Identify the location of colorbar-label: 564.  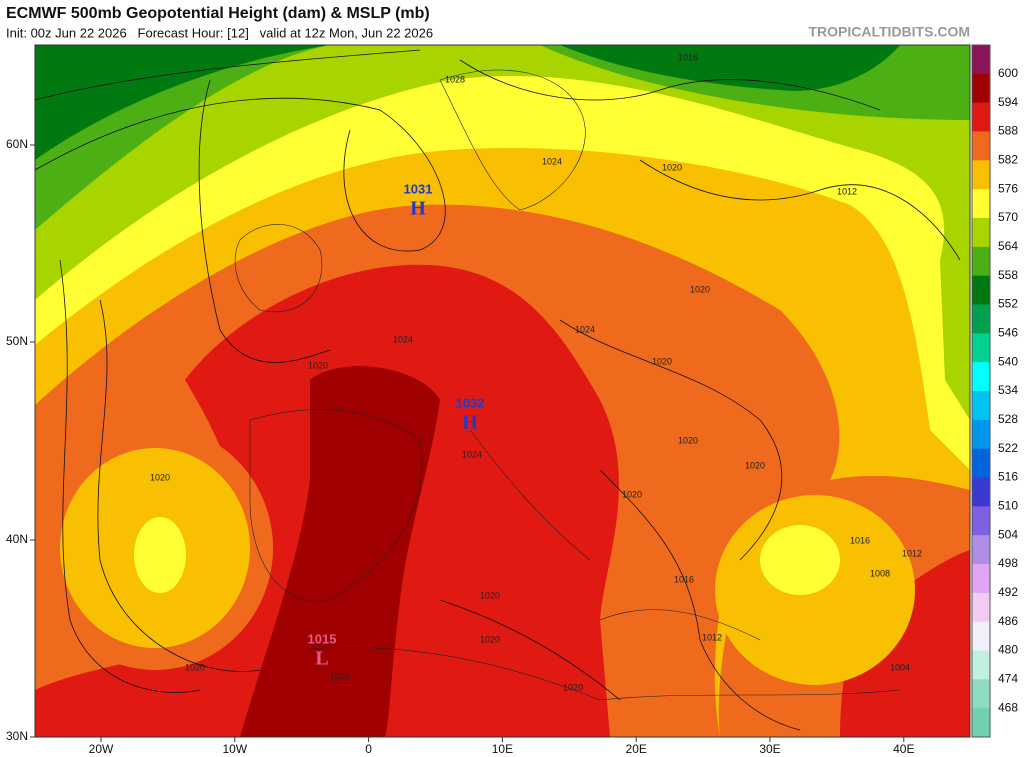
(1008, 246).